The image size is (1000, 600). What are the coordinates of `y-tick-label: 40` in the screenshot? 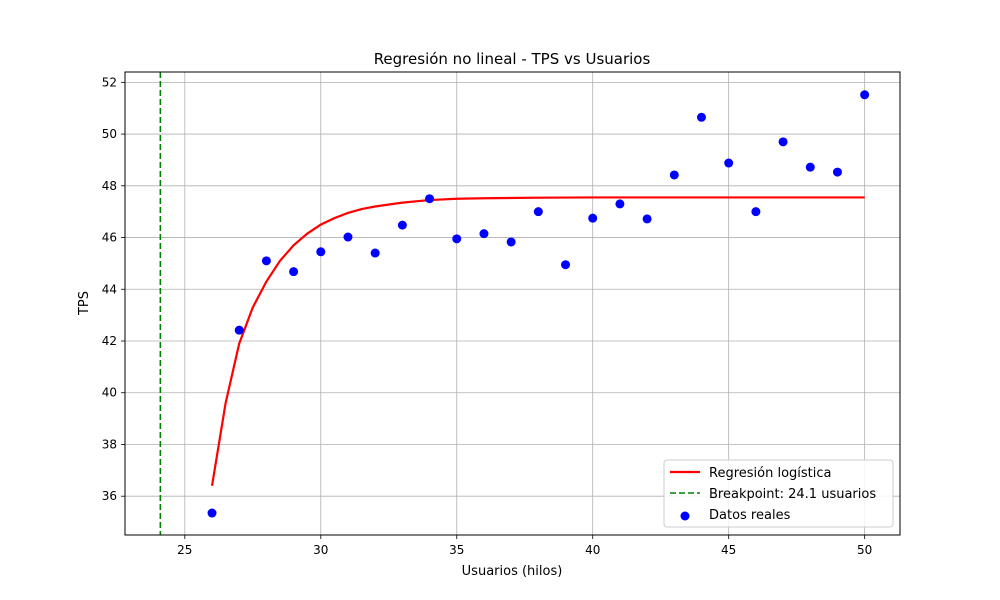 It's located at (109, 393).